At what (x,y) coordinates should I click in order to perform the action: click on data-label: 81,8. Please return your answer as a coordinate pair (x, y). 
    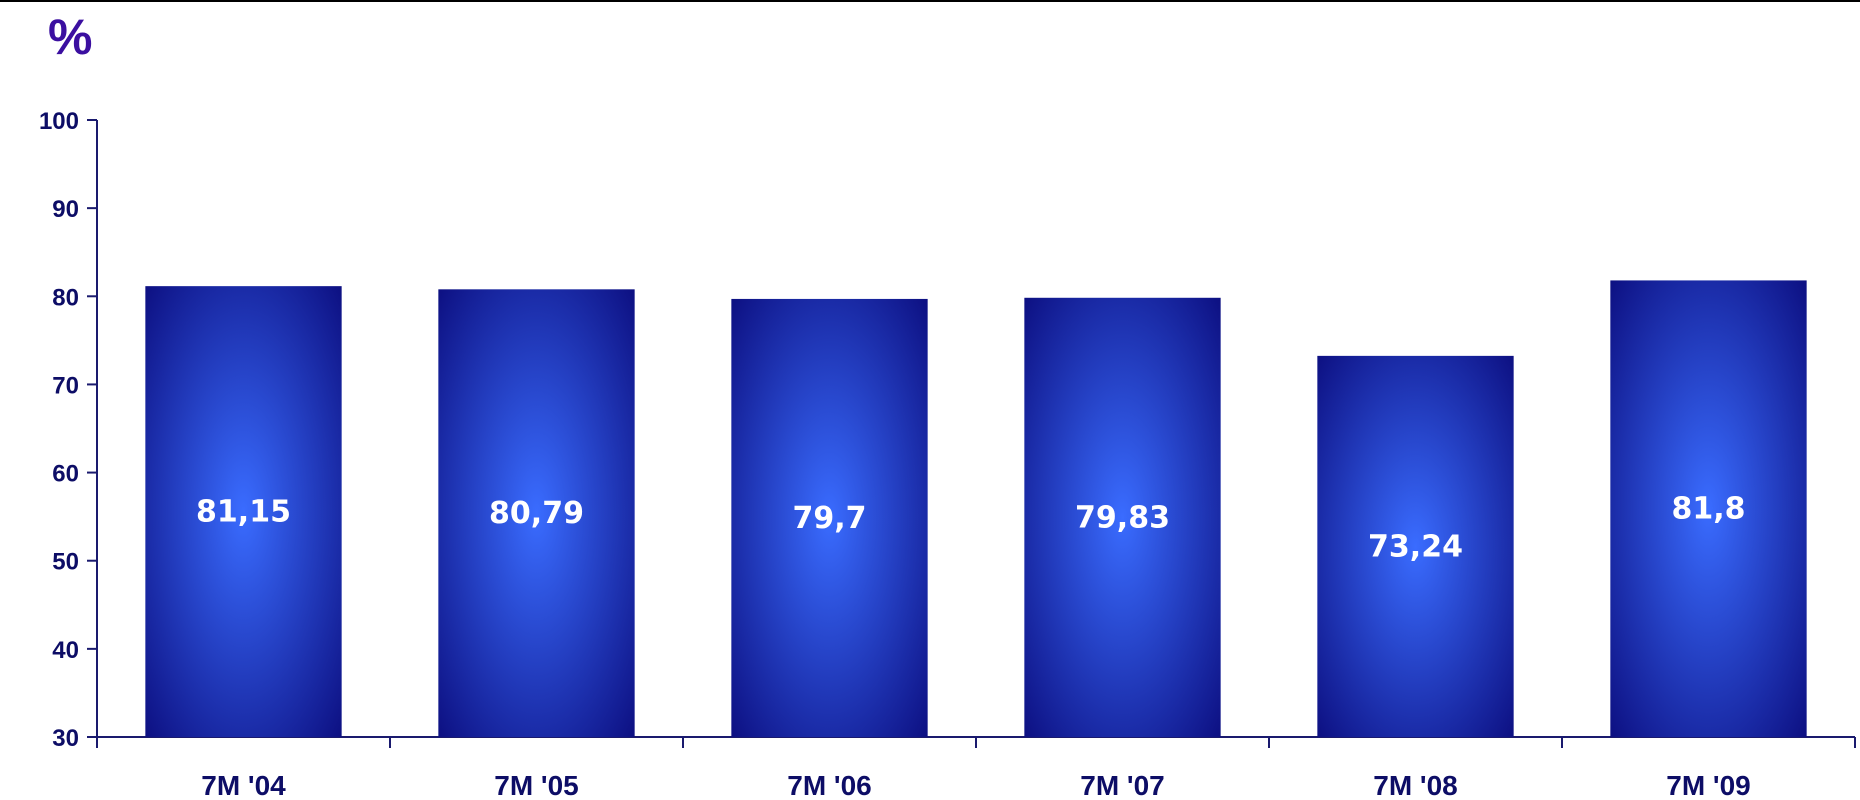
    Looking at the image, I should click on (1708, 509).